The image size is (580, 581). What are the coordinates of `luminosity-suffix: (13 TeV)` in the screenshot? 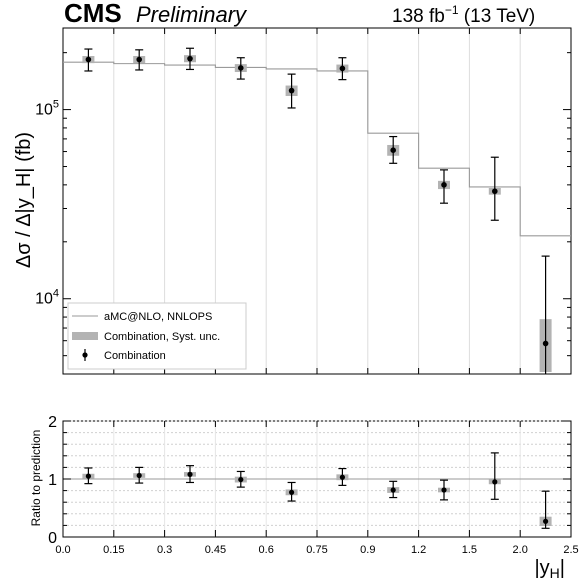 It's located at (497, 16).